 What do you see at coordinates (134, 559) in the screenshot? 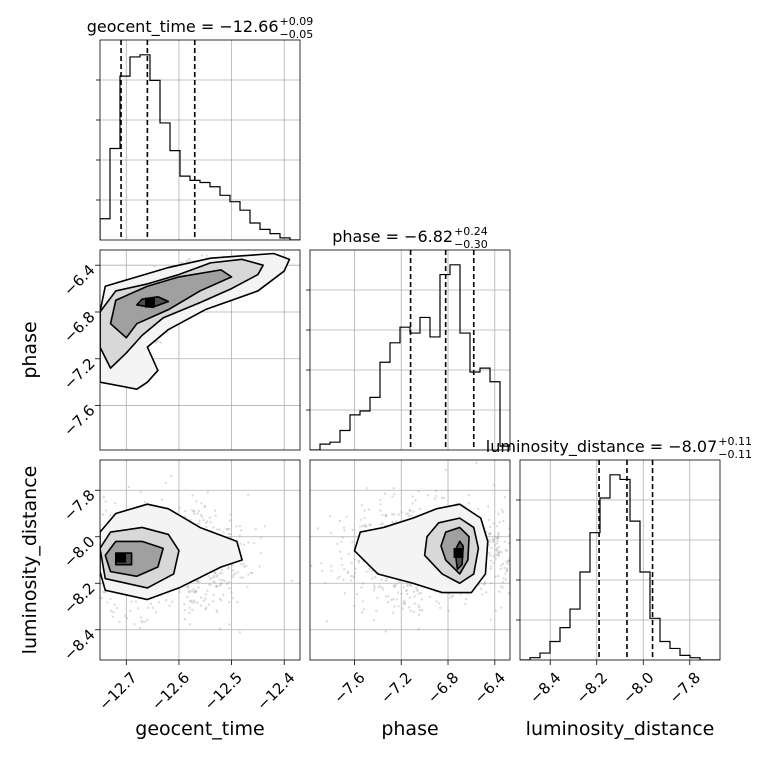
I see `density-level` at bounding box center [134, 559].